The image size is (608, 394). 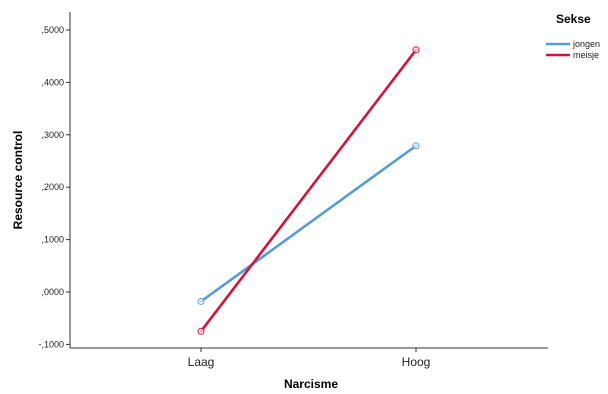 What do you see at coordinates (573, 19) in the screenshot?
I see `legend-title: Sekse` at bounding box center [573, 19].